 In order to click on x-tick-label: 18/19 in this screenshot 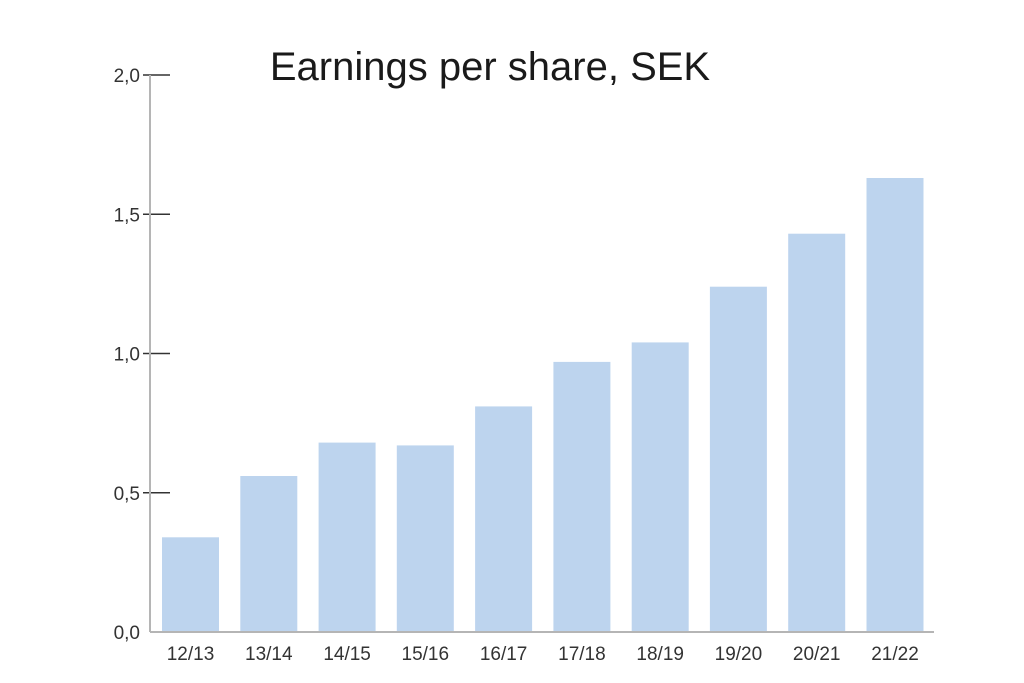, I will do `click(660, 654)`.